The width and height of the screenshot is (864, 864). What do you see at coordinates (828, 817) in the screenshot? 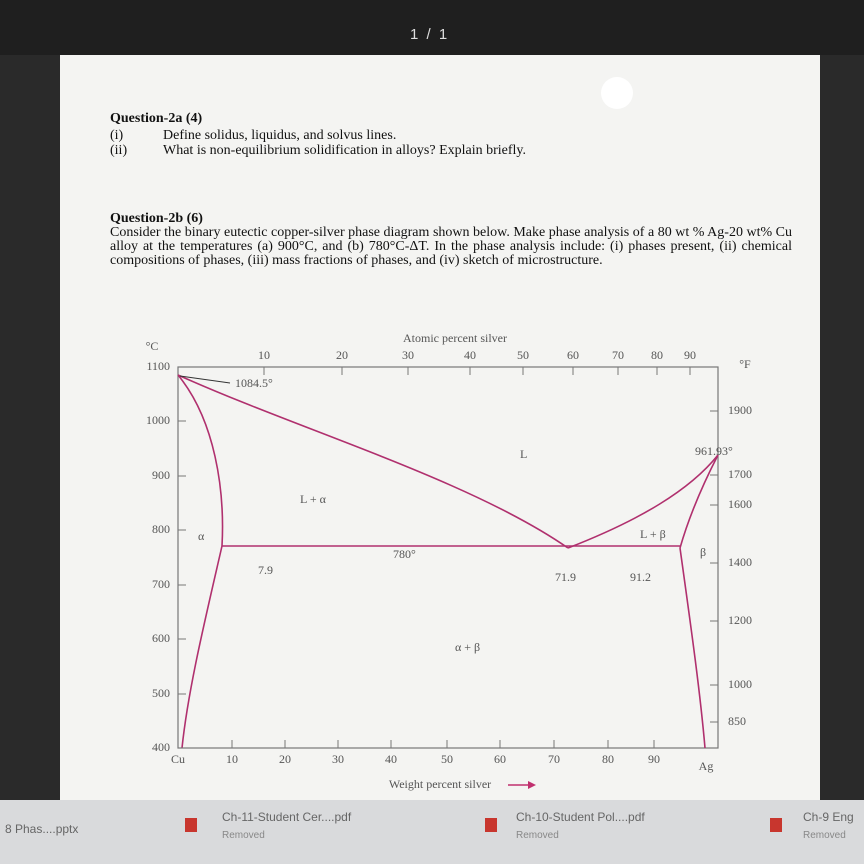
I see `download-item: Ch-9 Eng` at bounding box center [828, 817].